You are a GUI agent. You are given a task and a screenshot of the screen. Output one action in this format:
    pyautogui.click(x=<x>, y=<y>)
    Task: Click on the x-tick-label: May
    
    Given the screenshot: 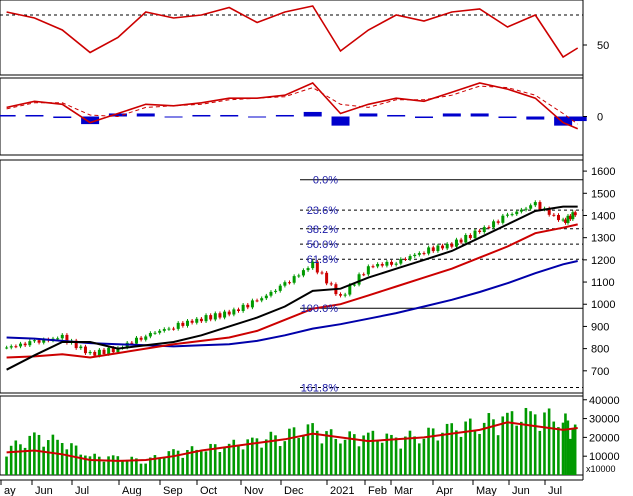 What is the action you would take?
    pyautogui.click(x=486, y=490)
    